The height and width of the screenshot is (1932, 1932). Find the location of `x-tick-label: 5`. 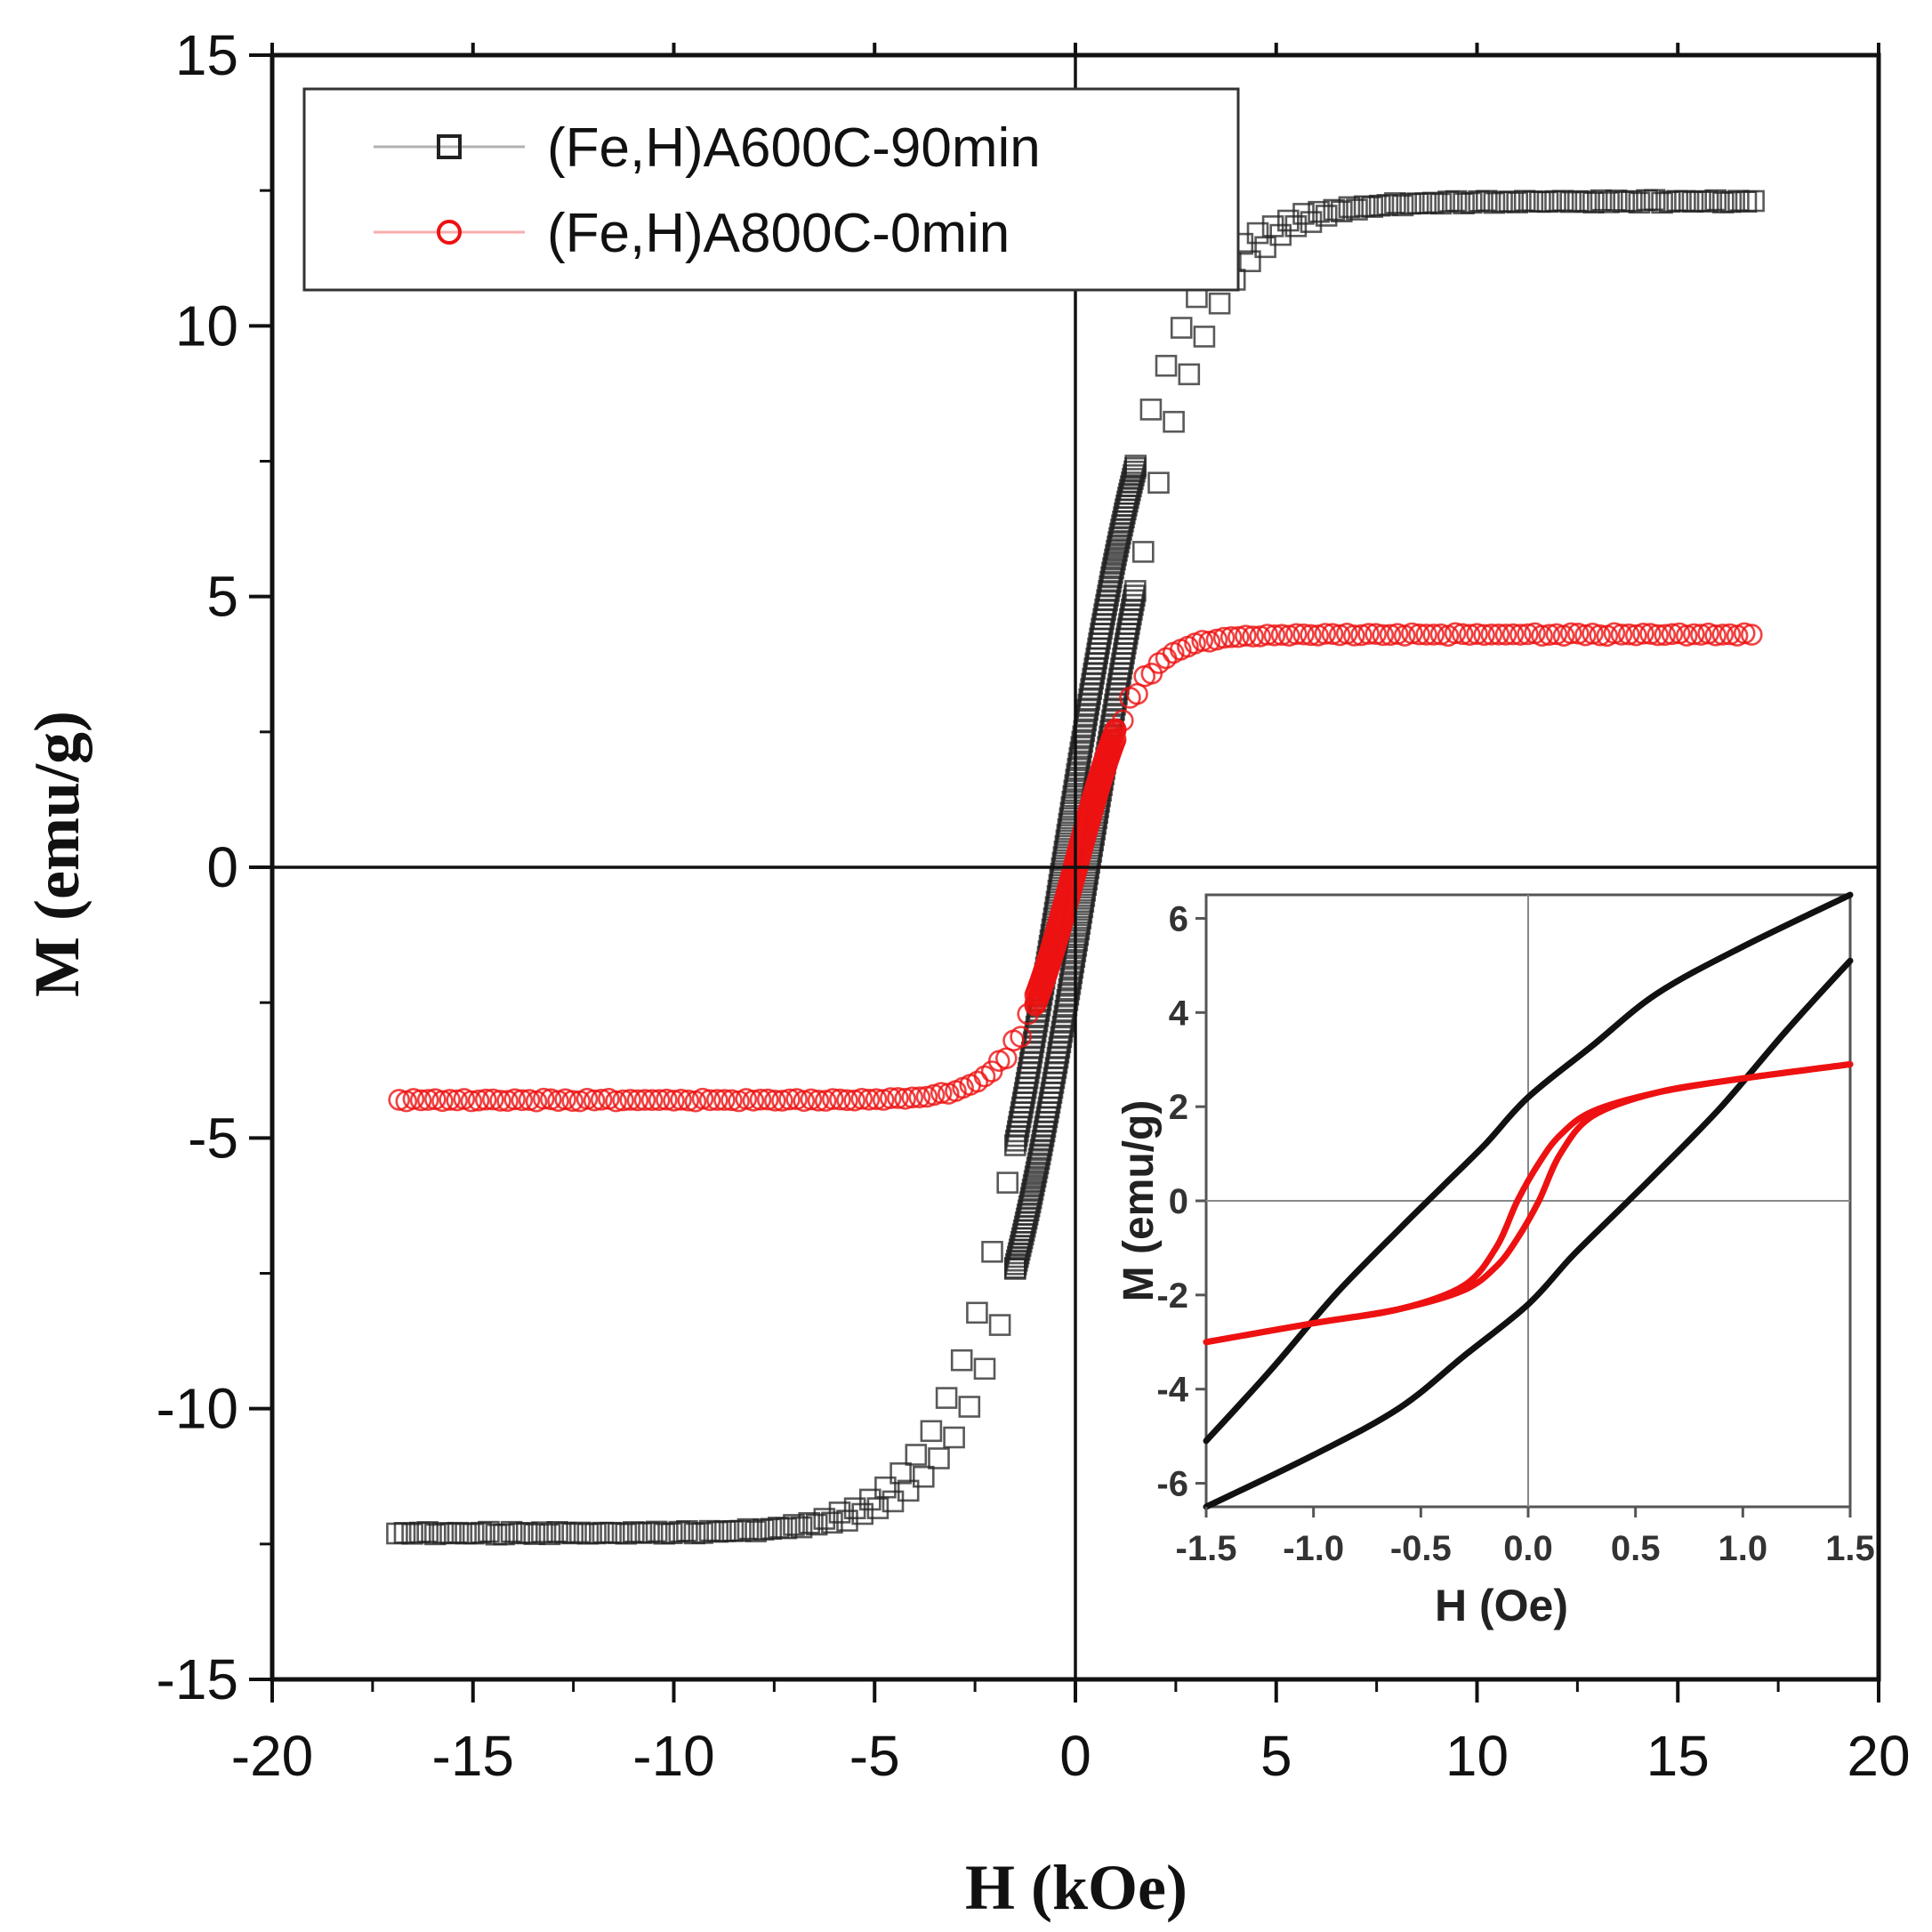

x-tick-label: 5 is located at coordinates (1276, 1756).